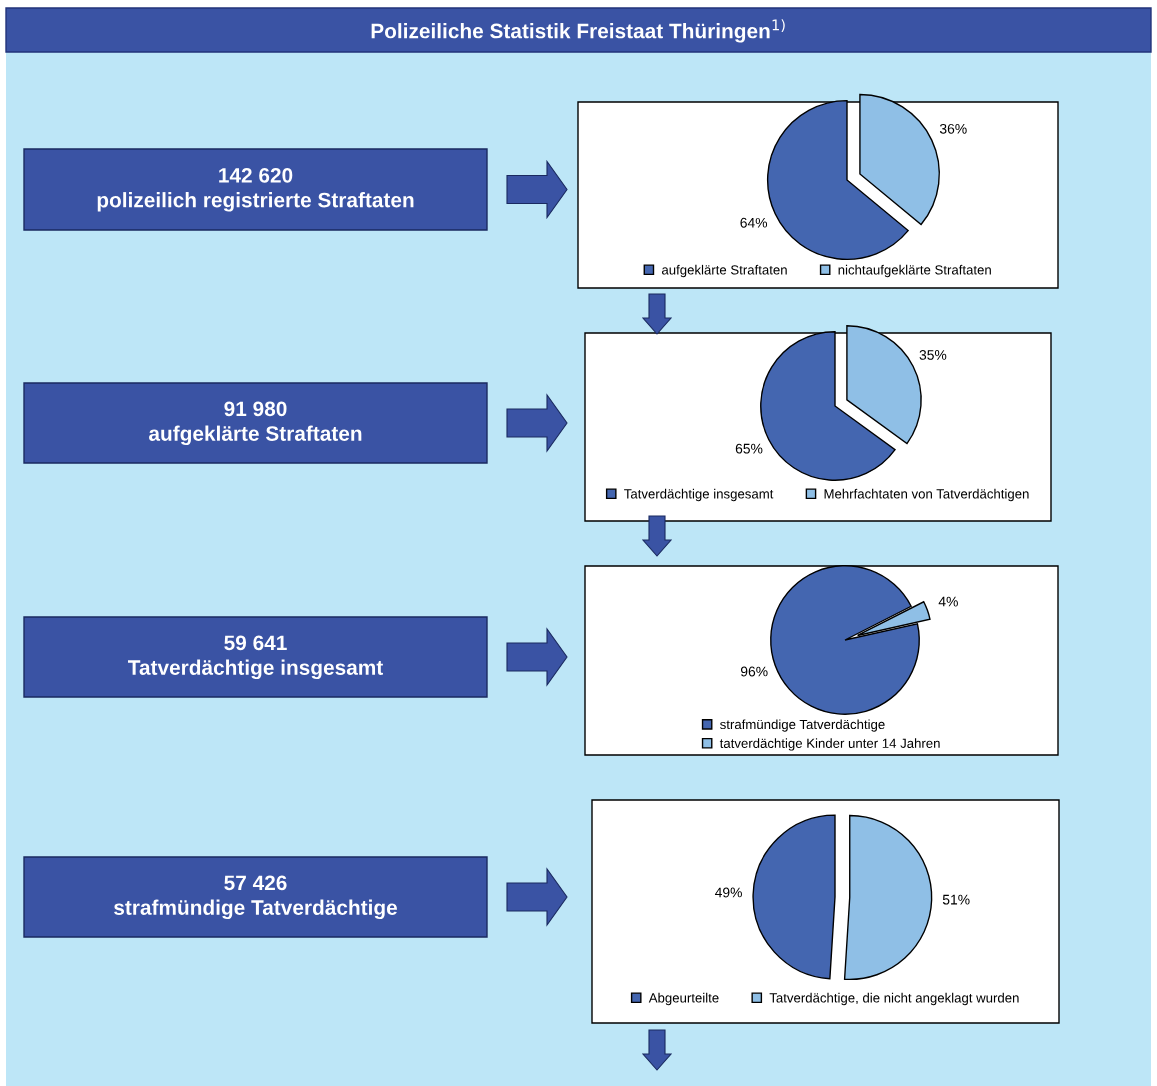 The image size is (1157, 1086). What do you see at coordinates (754, 222) in the screenshot?
I see `data-label: 64%` at bounding box center [754, 222].